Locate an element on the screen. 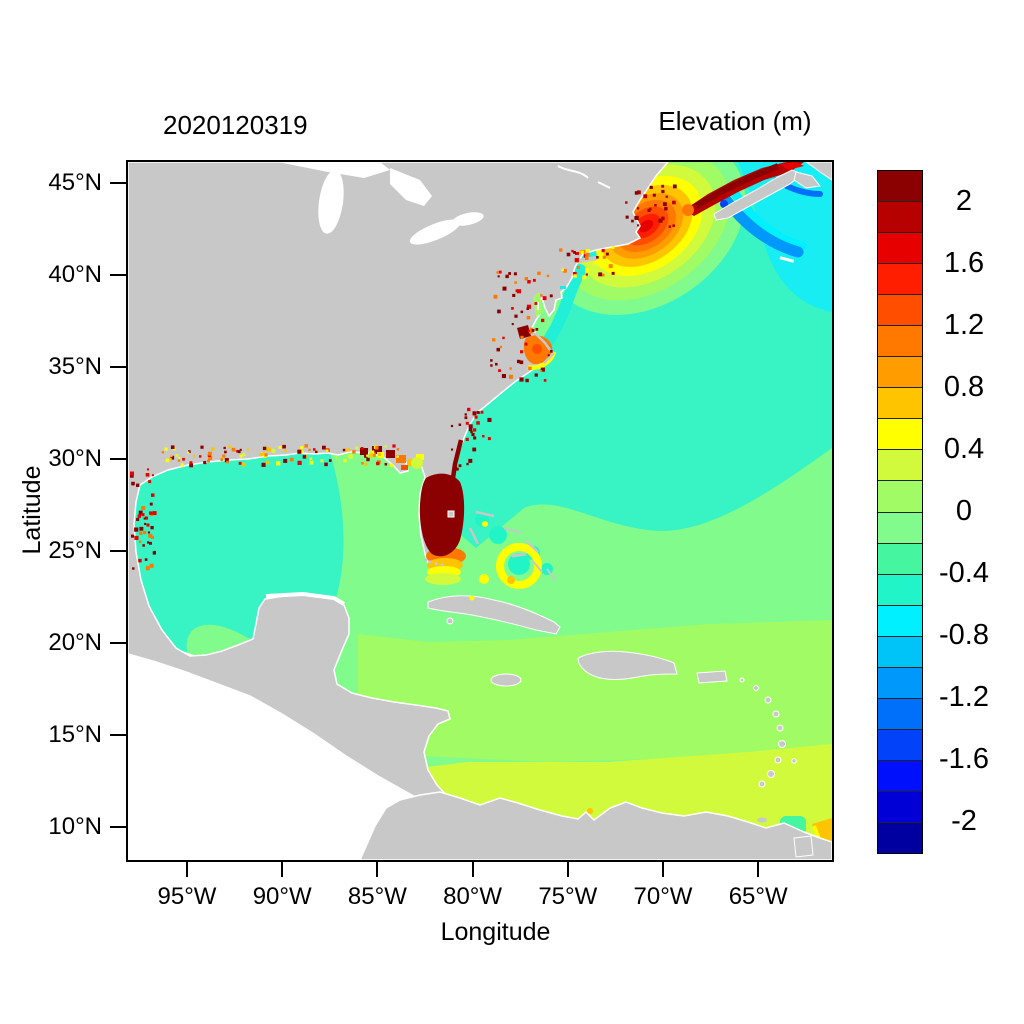  colorbar-tick-label: 0.4 is located at coordinates (964, 449).